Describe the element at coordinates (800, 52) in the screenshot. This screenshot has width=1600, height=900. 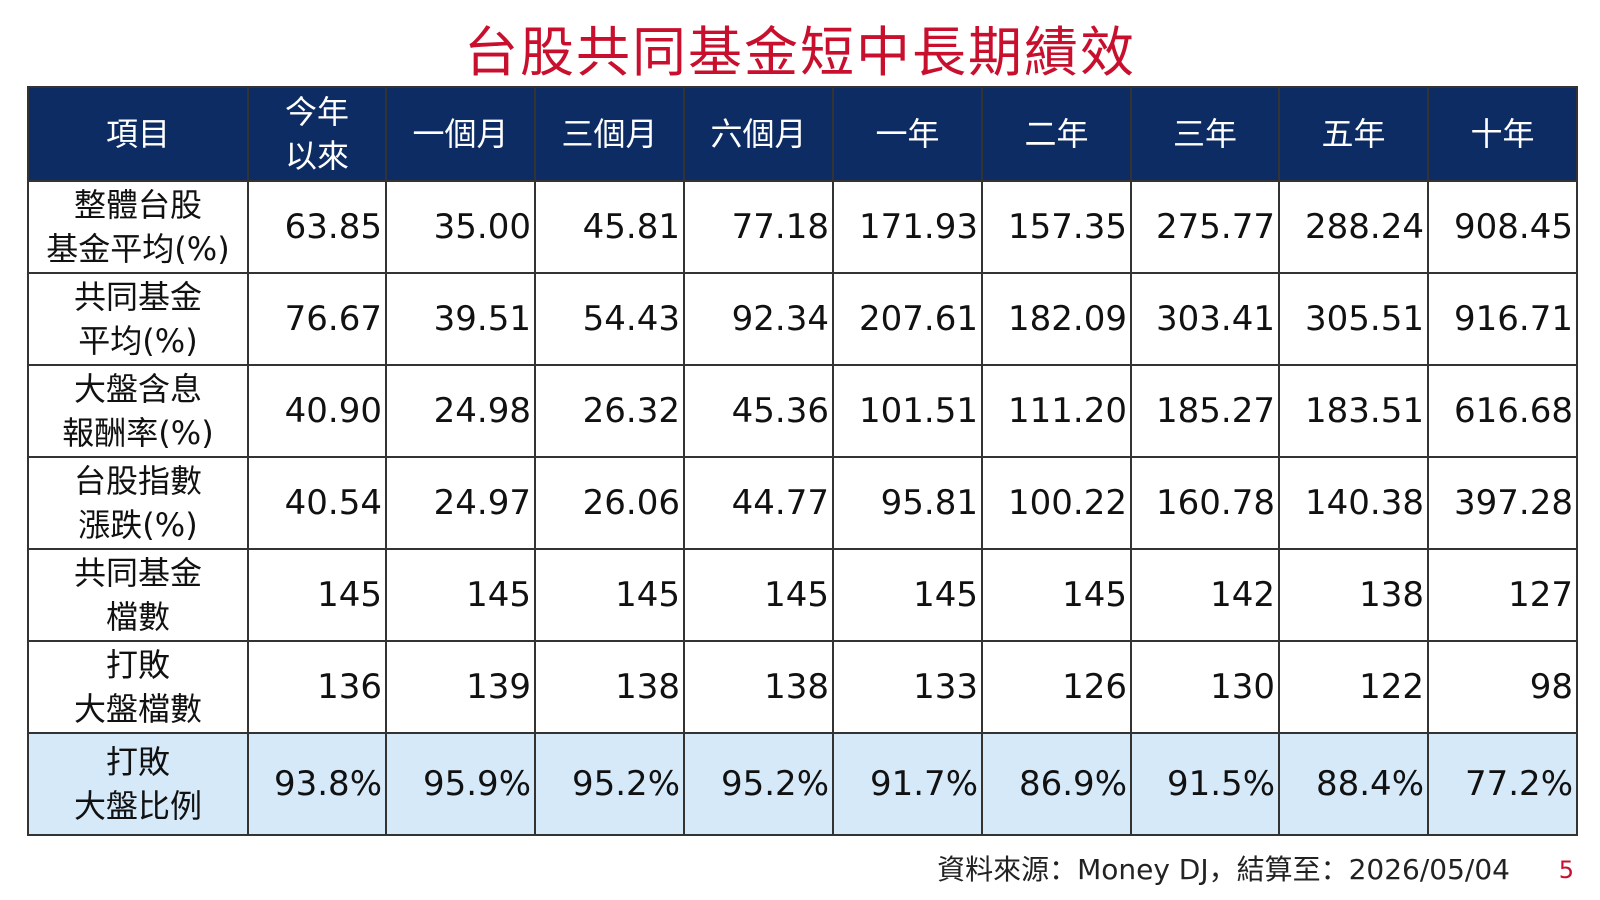
I see `title: 台股共同基金短中長期績效` at that location.